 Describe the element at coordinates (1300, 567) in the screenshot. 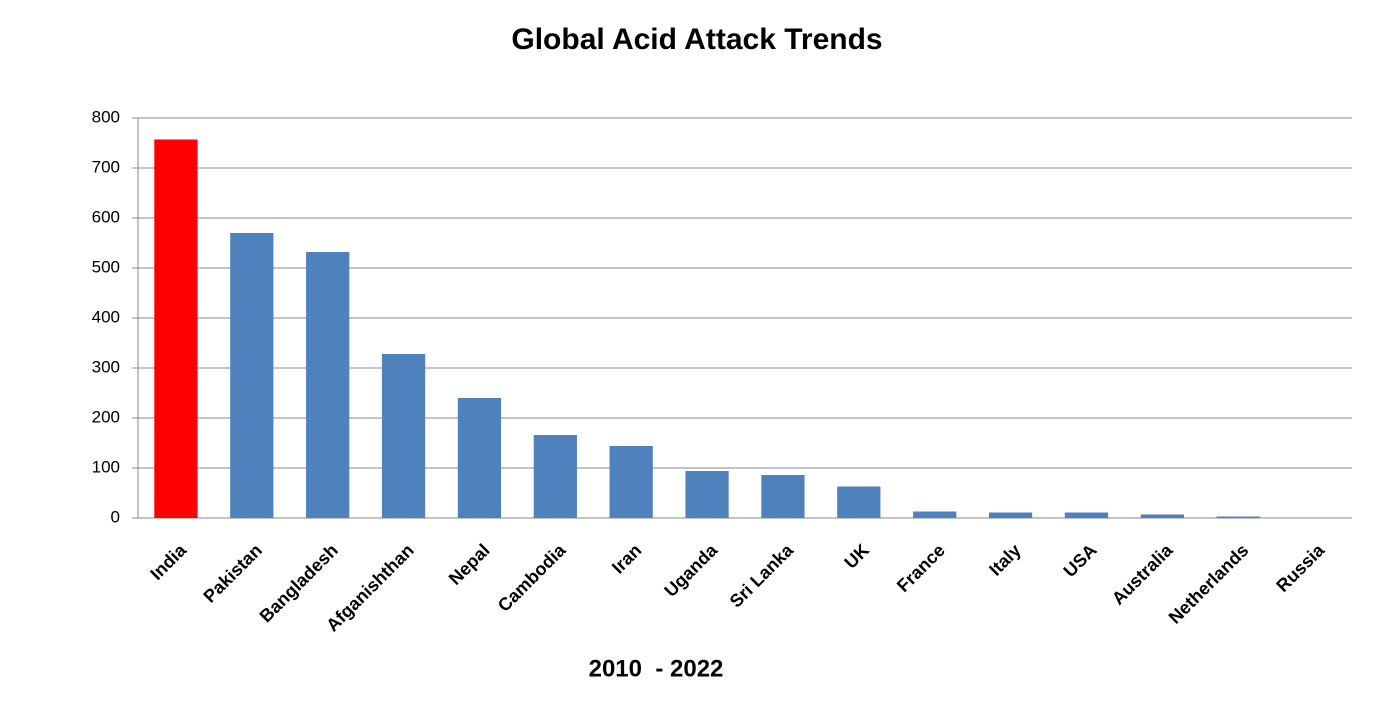

I see `x-tick-label: Russia` at that location.